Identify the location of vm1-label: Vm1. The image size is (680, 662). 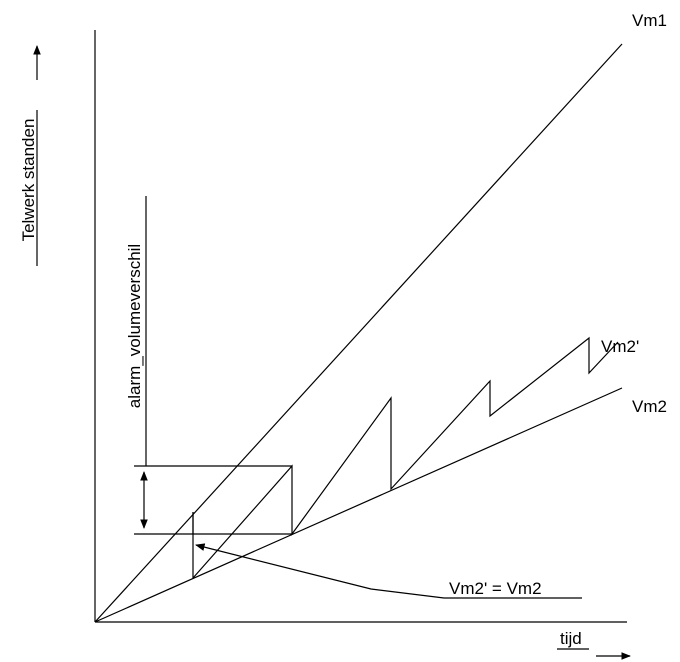
(649, 20).